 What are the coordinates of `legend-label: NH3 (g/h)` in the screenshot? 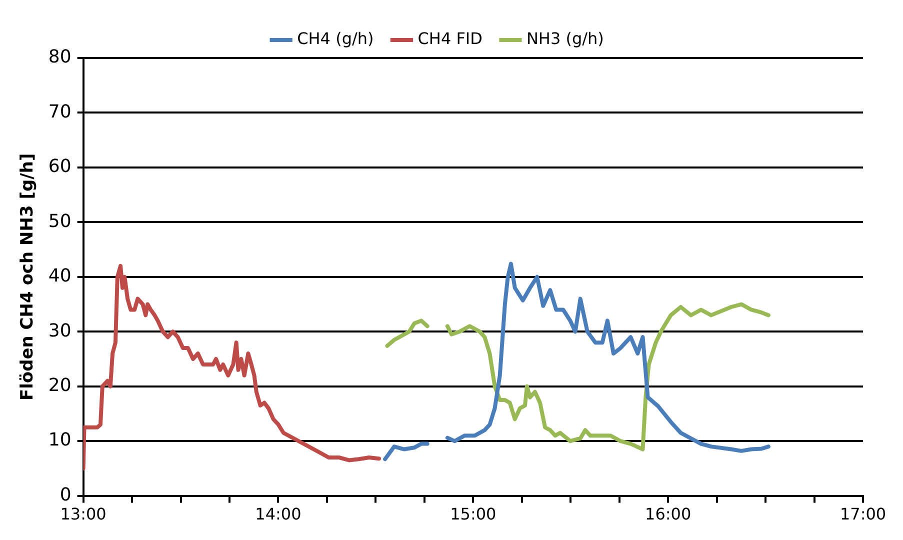 It's located at (565, 38).